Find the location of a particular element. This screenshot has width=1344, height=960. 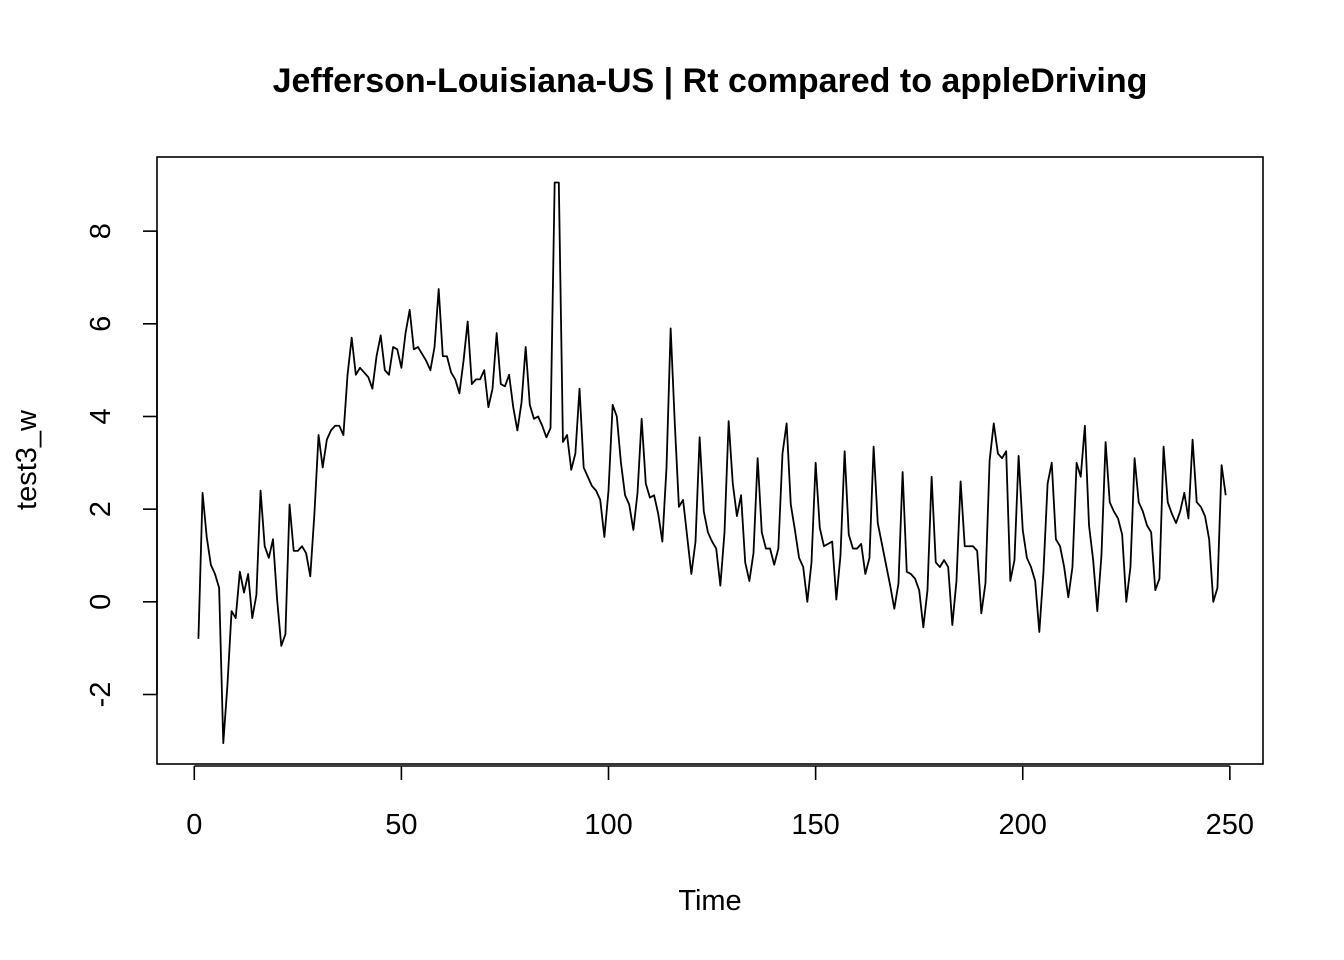

x-tick-label: 50 is located at coordinates (401, 825).